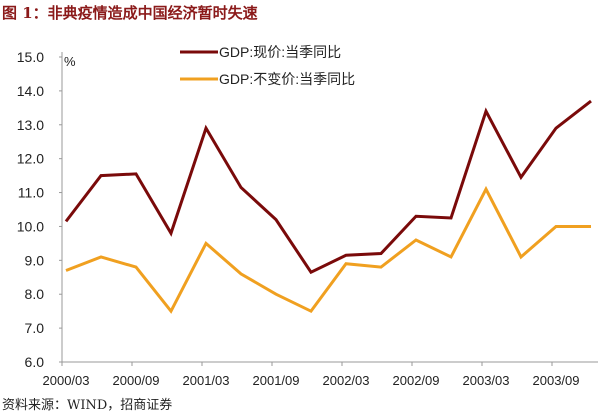  Describe the element at coordinates (31, 193) in the screenshot. I see `y-tick-label: 11.0` at that location.